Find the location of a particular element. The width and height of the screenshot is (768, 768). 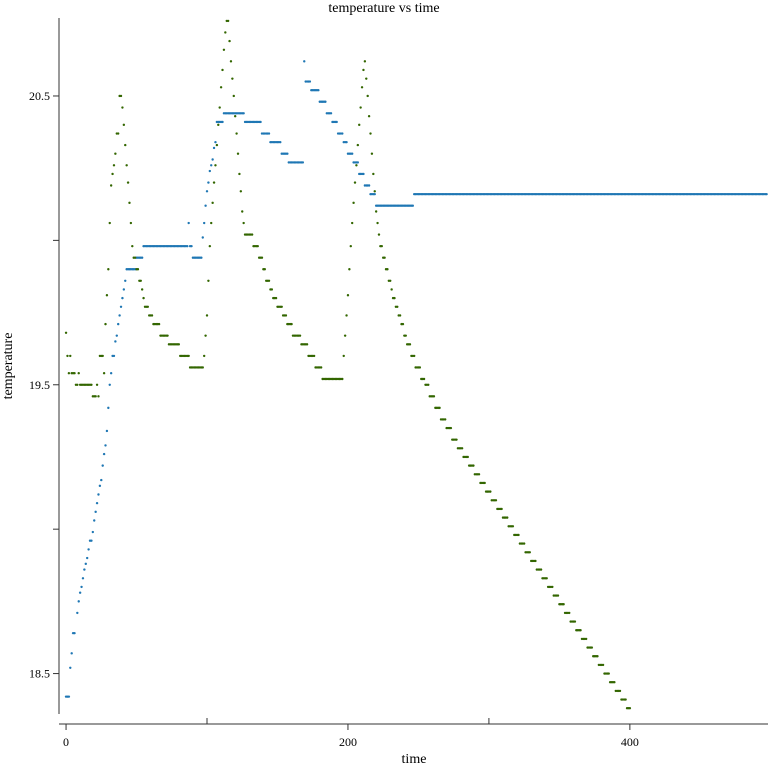

y-tick-label: 20.5 is located at coordinates (39, 96).